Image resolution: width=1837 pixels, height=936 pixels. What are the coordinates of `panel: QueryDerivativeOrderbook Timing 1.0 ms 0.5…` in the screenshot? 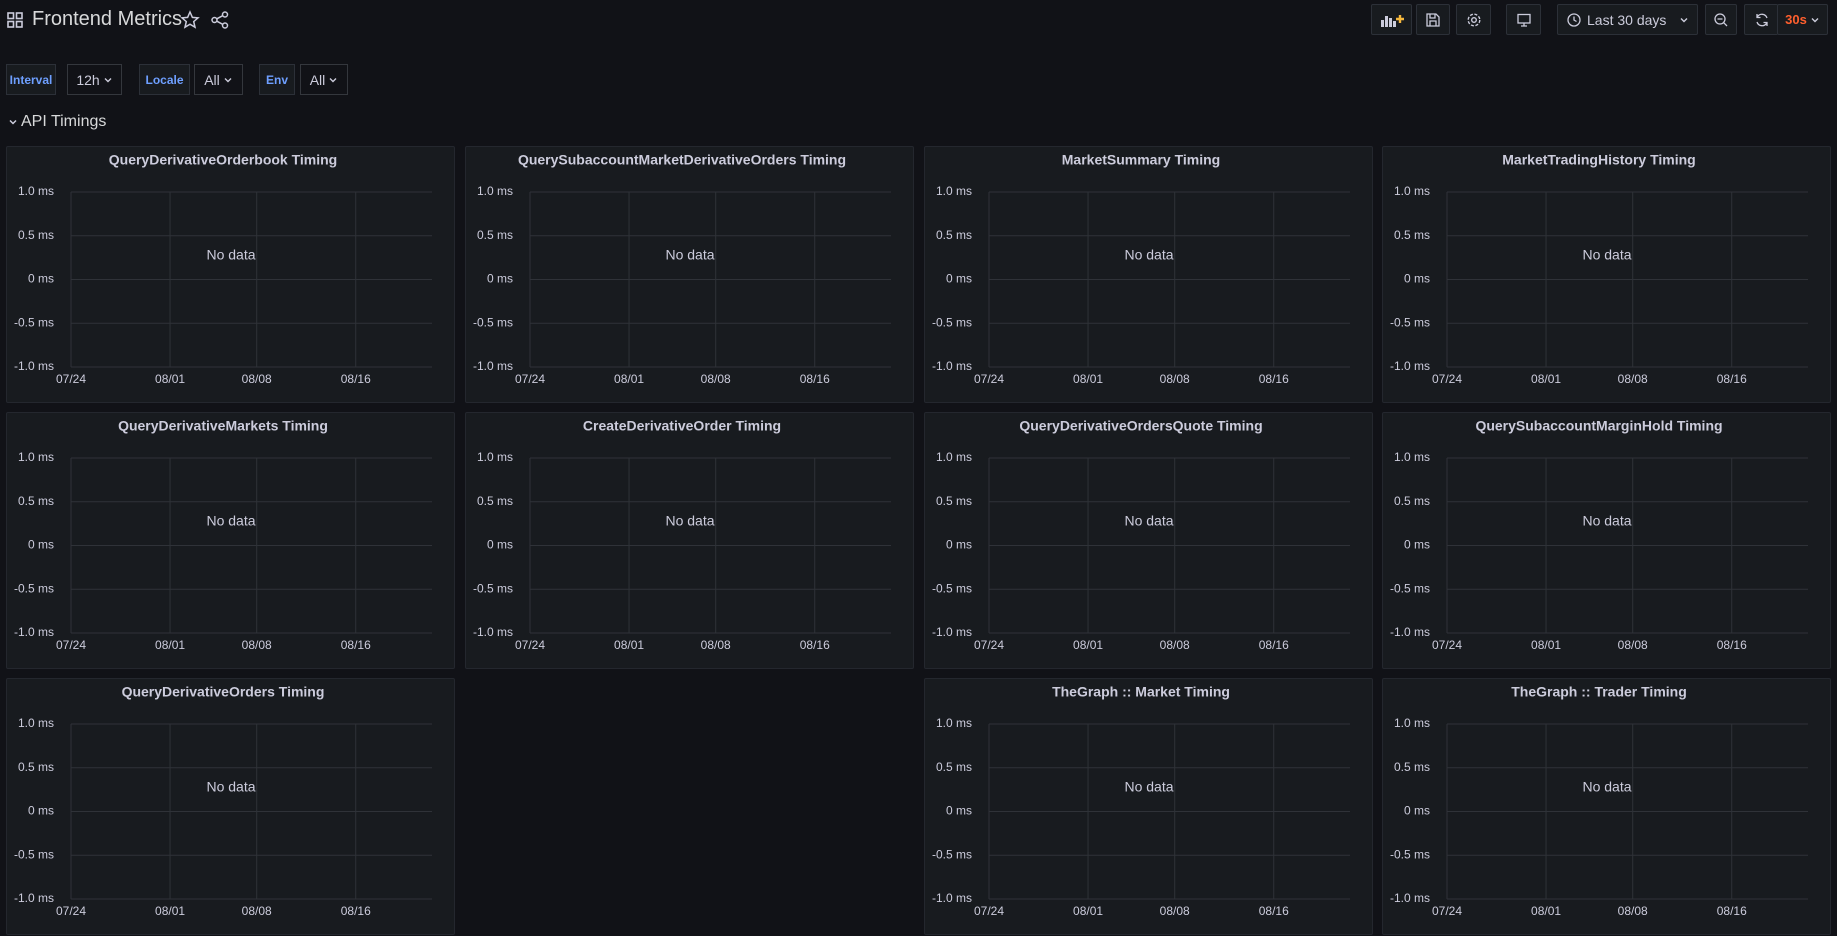 It's located at (230, 274).